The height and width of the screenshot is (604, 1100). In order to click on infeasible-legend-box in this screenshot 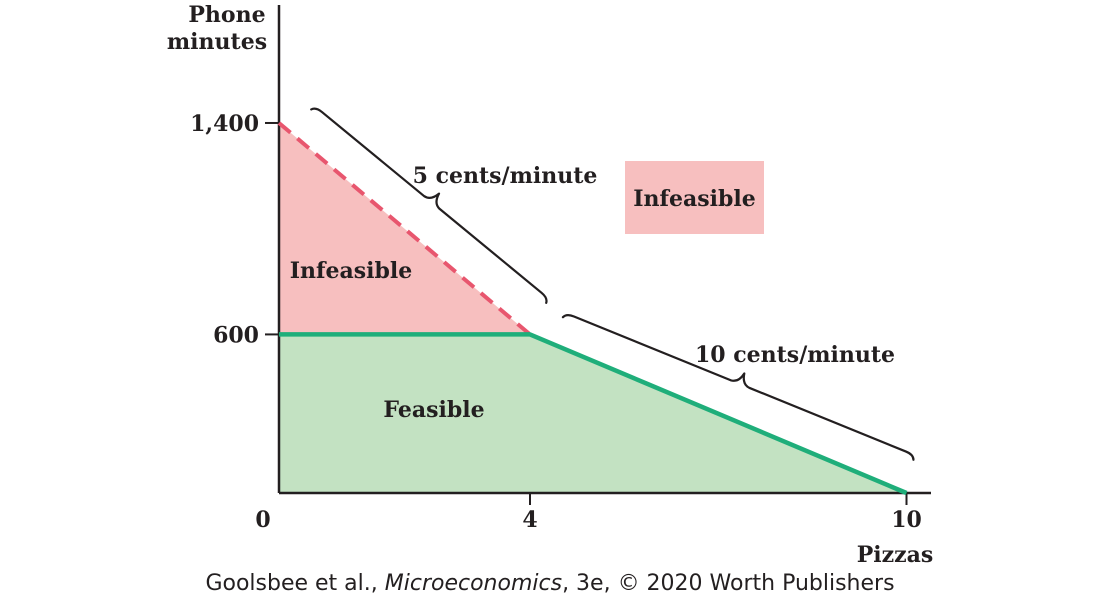, I will do `click(694, 197)`.